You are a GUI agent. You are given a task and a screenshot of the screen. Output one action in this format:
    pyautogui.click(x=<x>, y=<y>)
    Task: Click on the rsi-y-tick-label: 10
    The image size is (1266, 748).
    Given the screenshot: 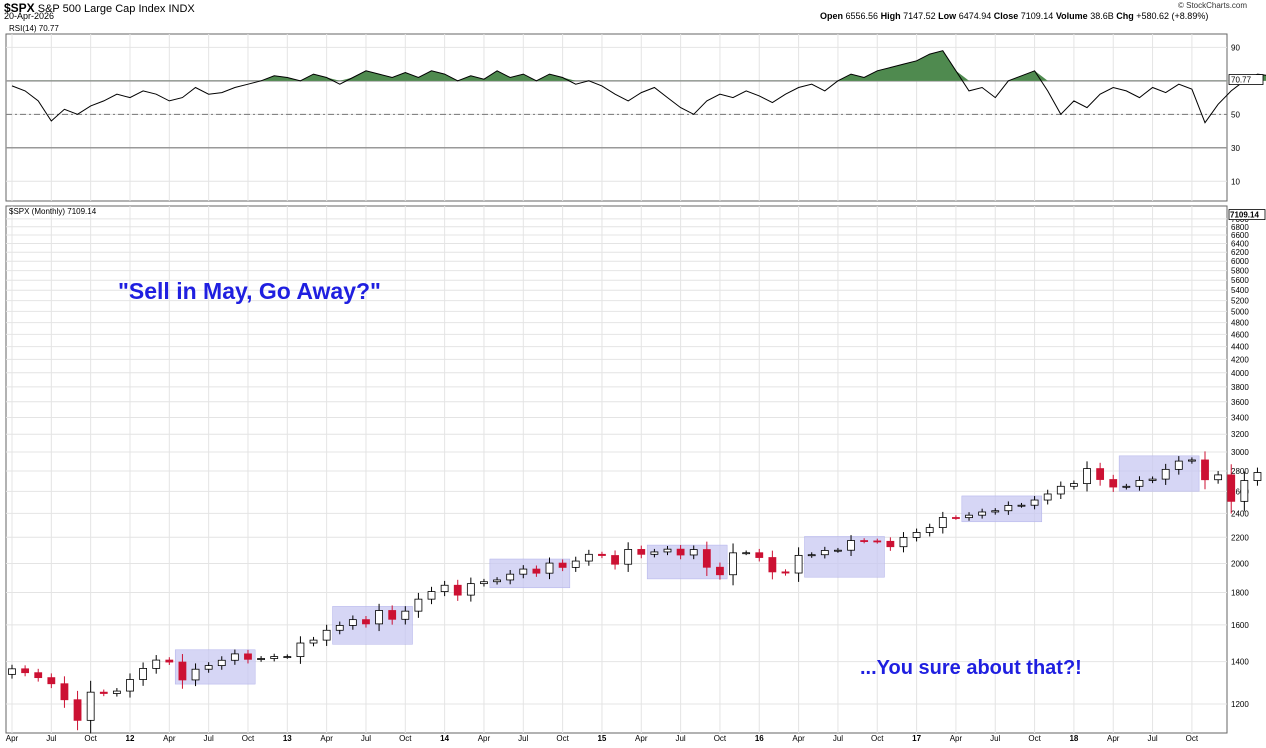 What is the action you would take?
    pyautogui.click(x=1235, y=181)
    